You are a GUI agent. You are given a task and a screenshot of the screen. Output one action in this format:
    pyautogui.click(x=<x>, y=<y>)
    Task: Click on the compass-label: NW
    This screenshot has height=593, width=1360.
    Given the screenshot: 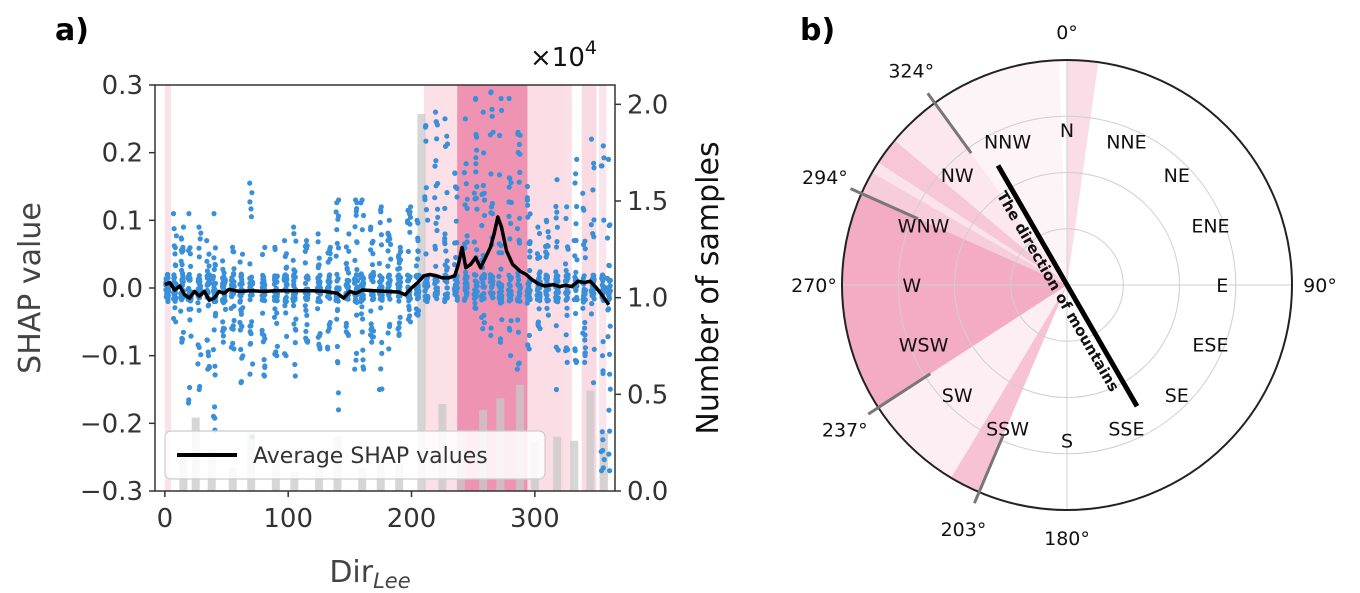 What is the action you would take?
    pyautogui.click(x=957, y=176)
    